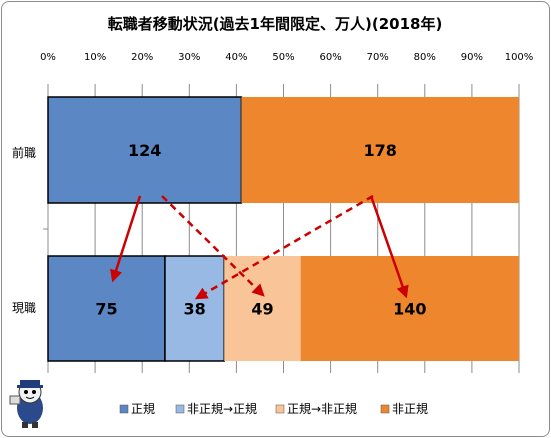 This screenshot has height=438, width=551. Describe the element at coordinates (425, 57) in the screenshot. I see `x-tick-label: 80%` at that location.